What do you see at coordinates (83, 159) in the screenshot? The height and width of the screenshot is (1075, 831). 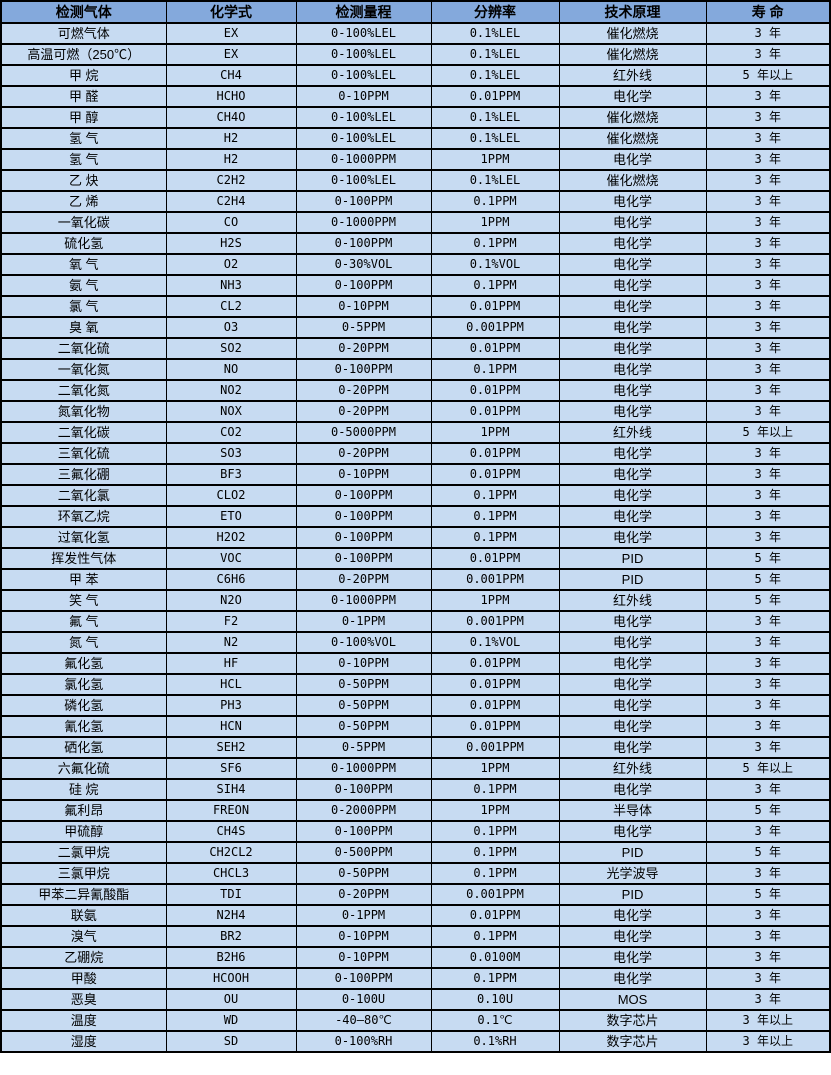 I see `gas-cell: 氢 气` at bounding box center [83, 159].